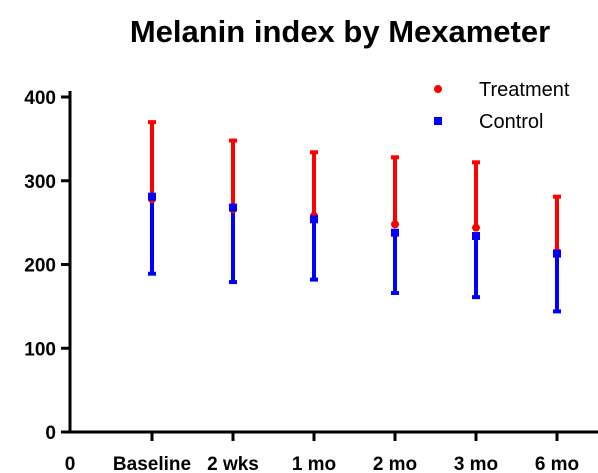 The image size is (598, 473). What do you see at coordinates (395, 463) in the screenshot?
I see `x-tick-label: 2 mo` at bounding box center [395, 463].